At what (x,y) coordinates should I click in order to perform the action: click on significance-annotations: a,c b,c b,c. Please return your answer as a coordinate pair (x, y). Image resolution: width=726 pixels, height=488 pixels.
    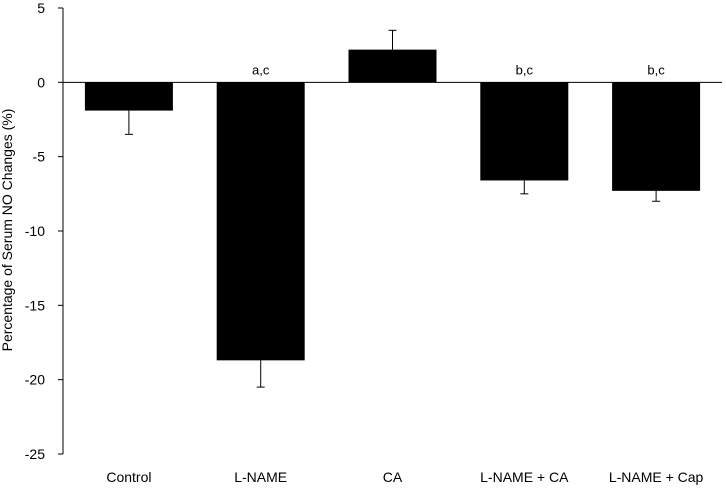
    Looking at the image, I should click on (458, 69).